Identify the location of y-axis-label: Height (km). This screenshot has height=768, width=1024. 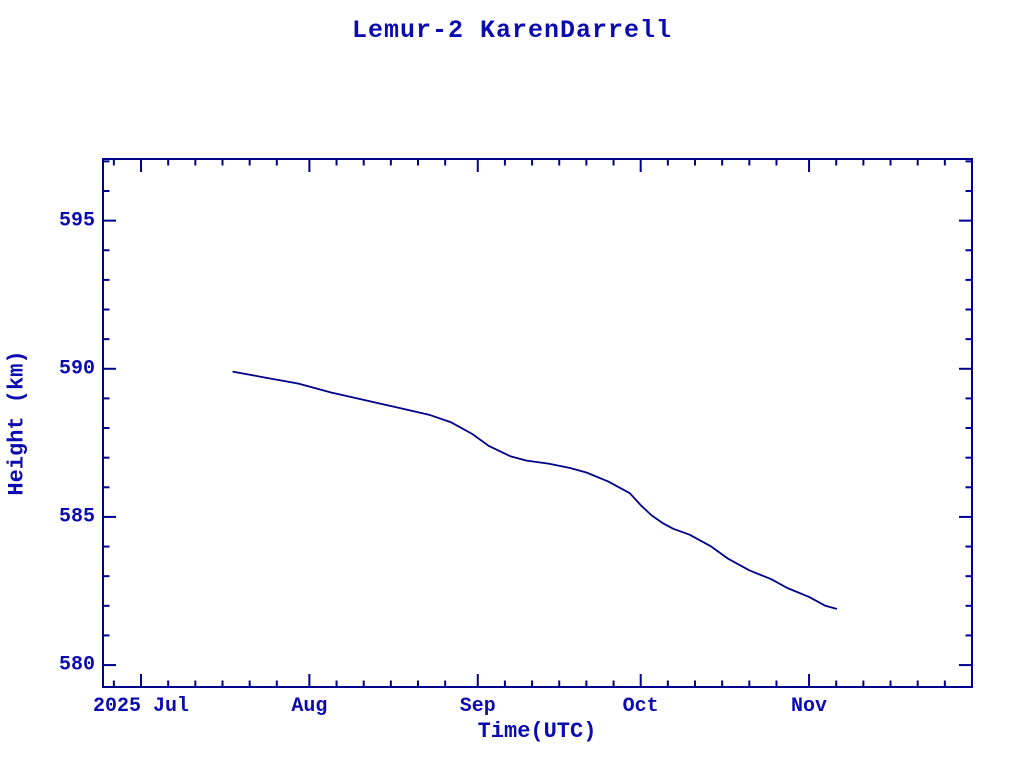
(17, 423).